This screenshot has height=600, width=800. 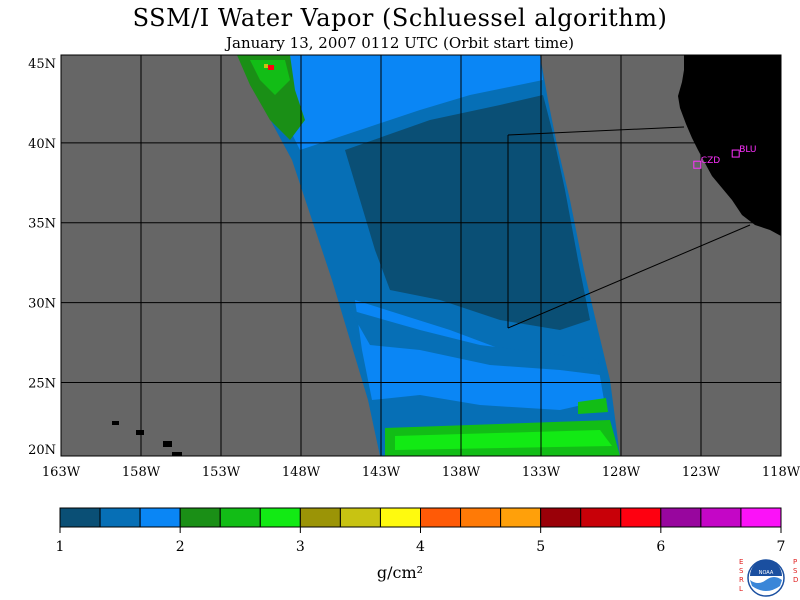 What do you see at coordinates (781, 472) in the screenshot?
I see `lon-tick-label: 118W` at bounding box center [781, 472].